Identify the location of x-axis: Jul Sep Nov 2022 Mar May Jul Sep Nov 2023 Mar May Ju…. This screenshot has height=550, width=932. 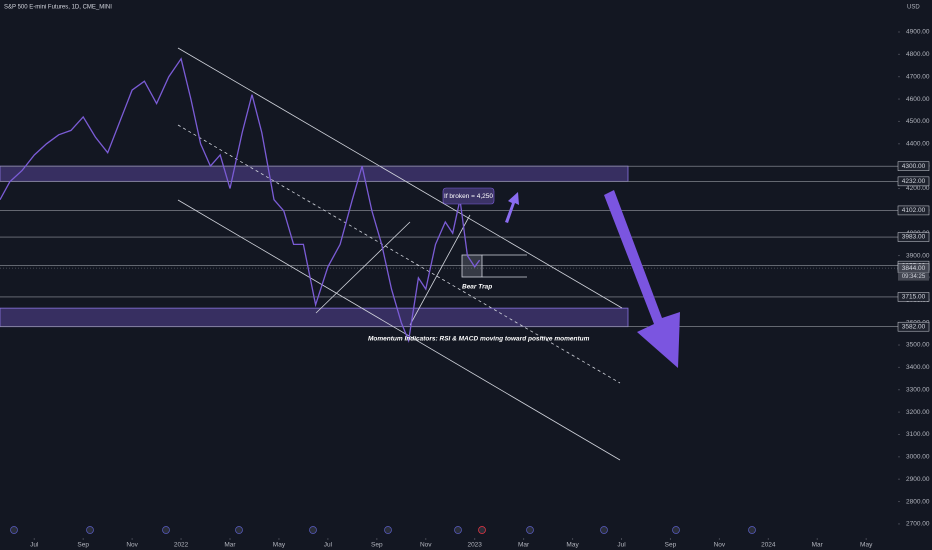
(451, 543).